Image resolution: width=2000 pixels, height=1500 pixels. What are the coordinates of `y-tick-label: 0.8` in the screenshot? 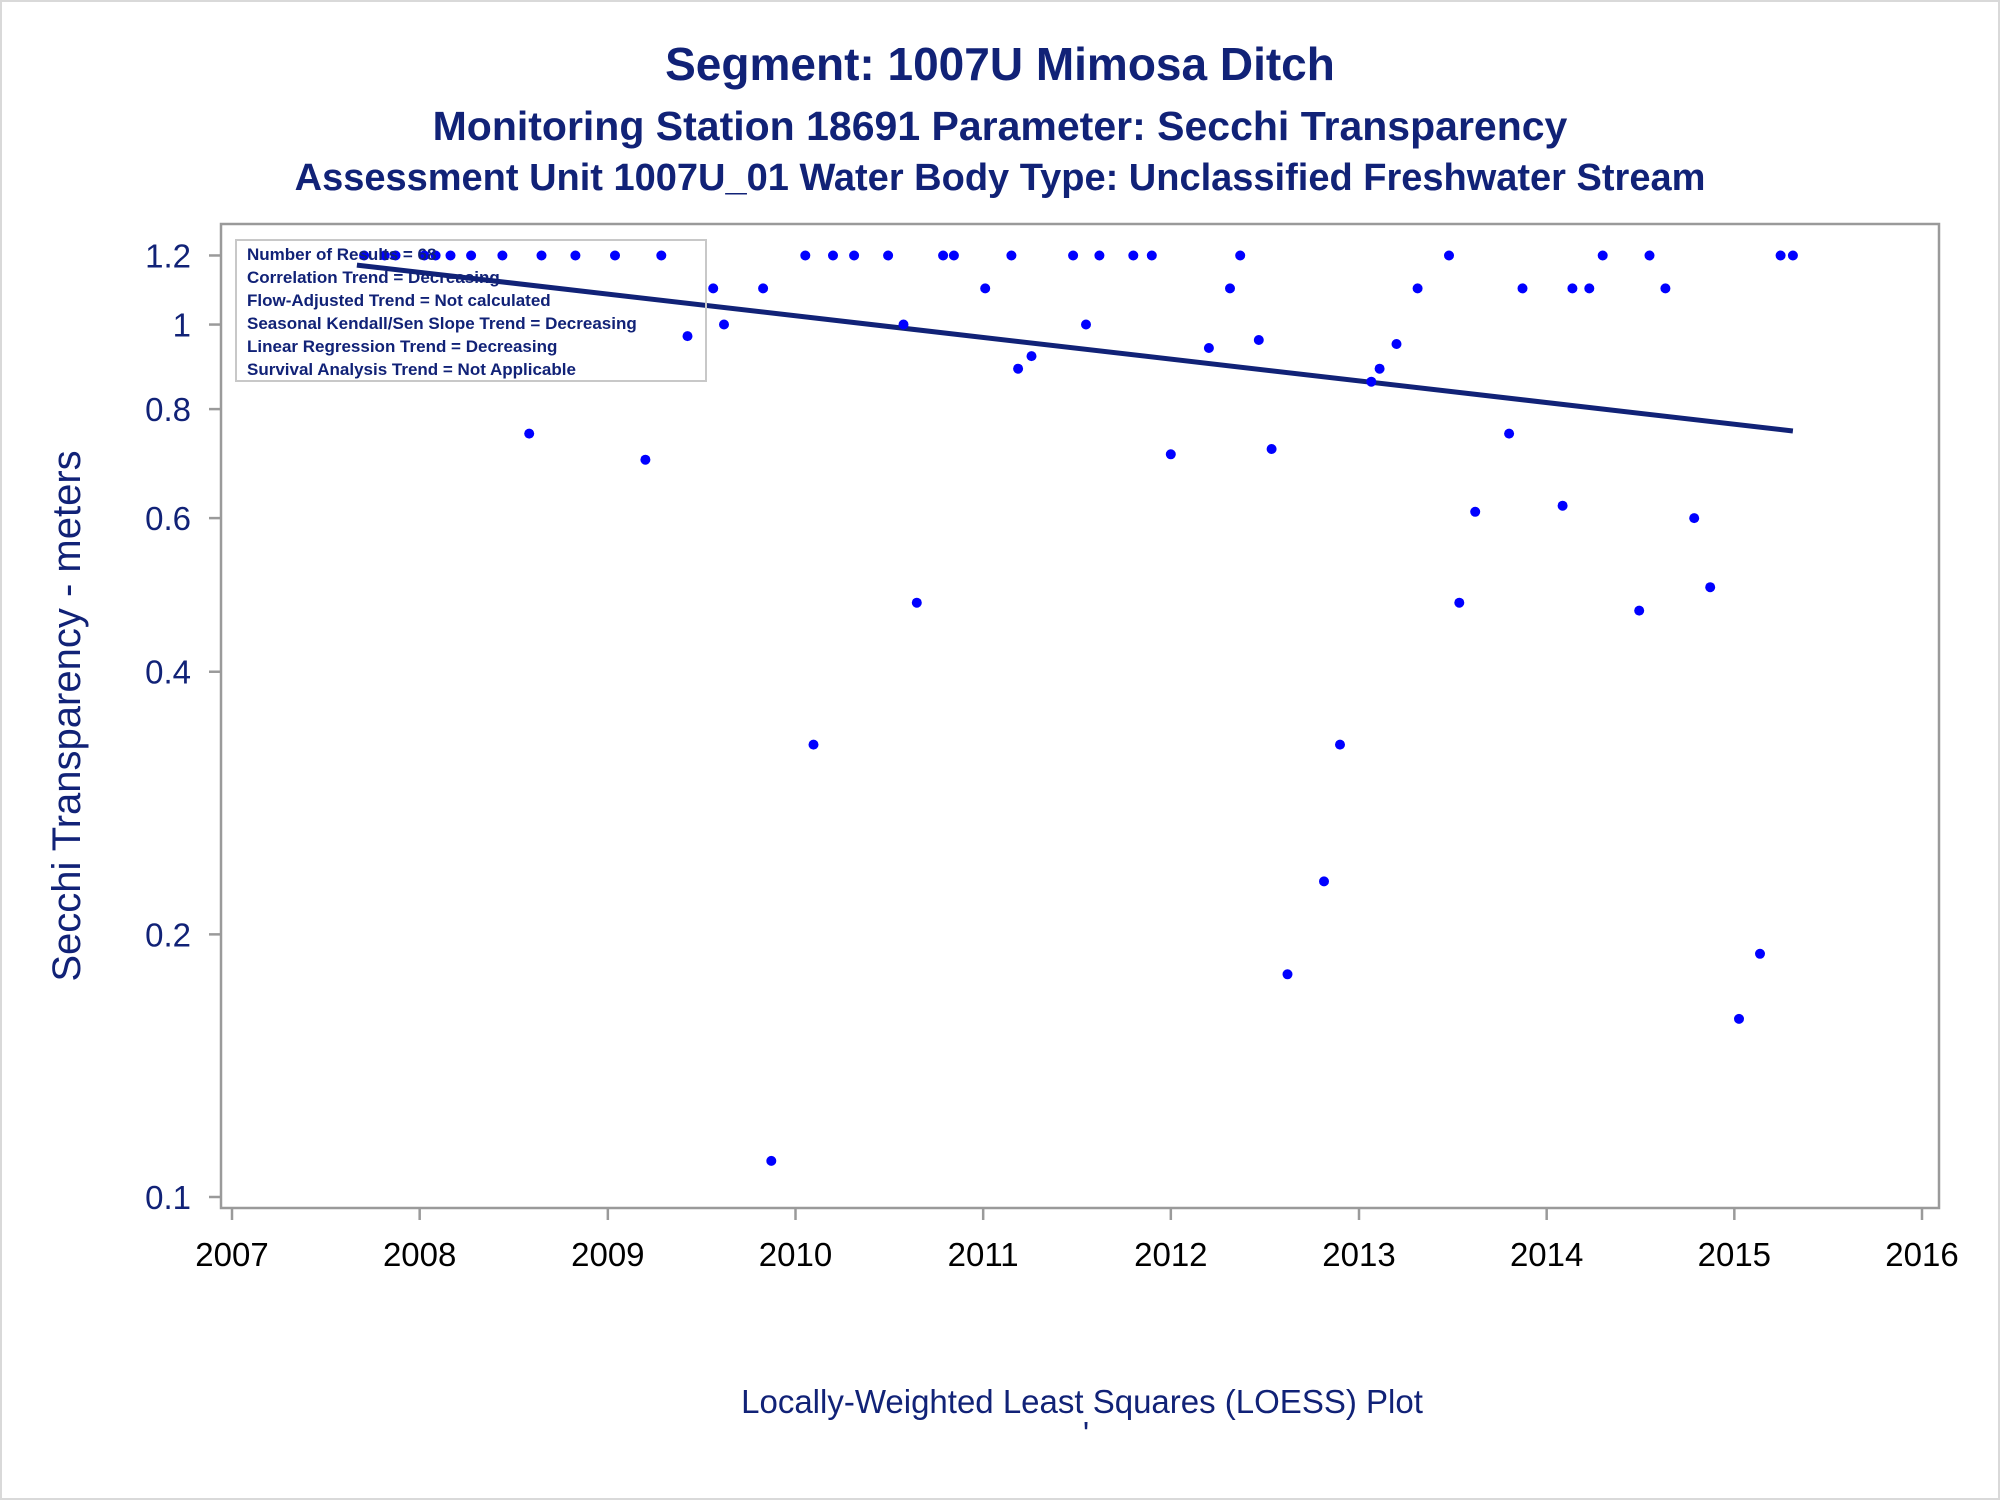 It's located at (168, 409).